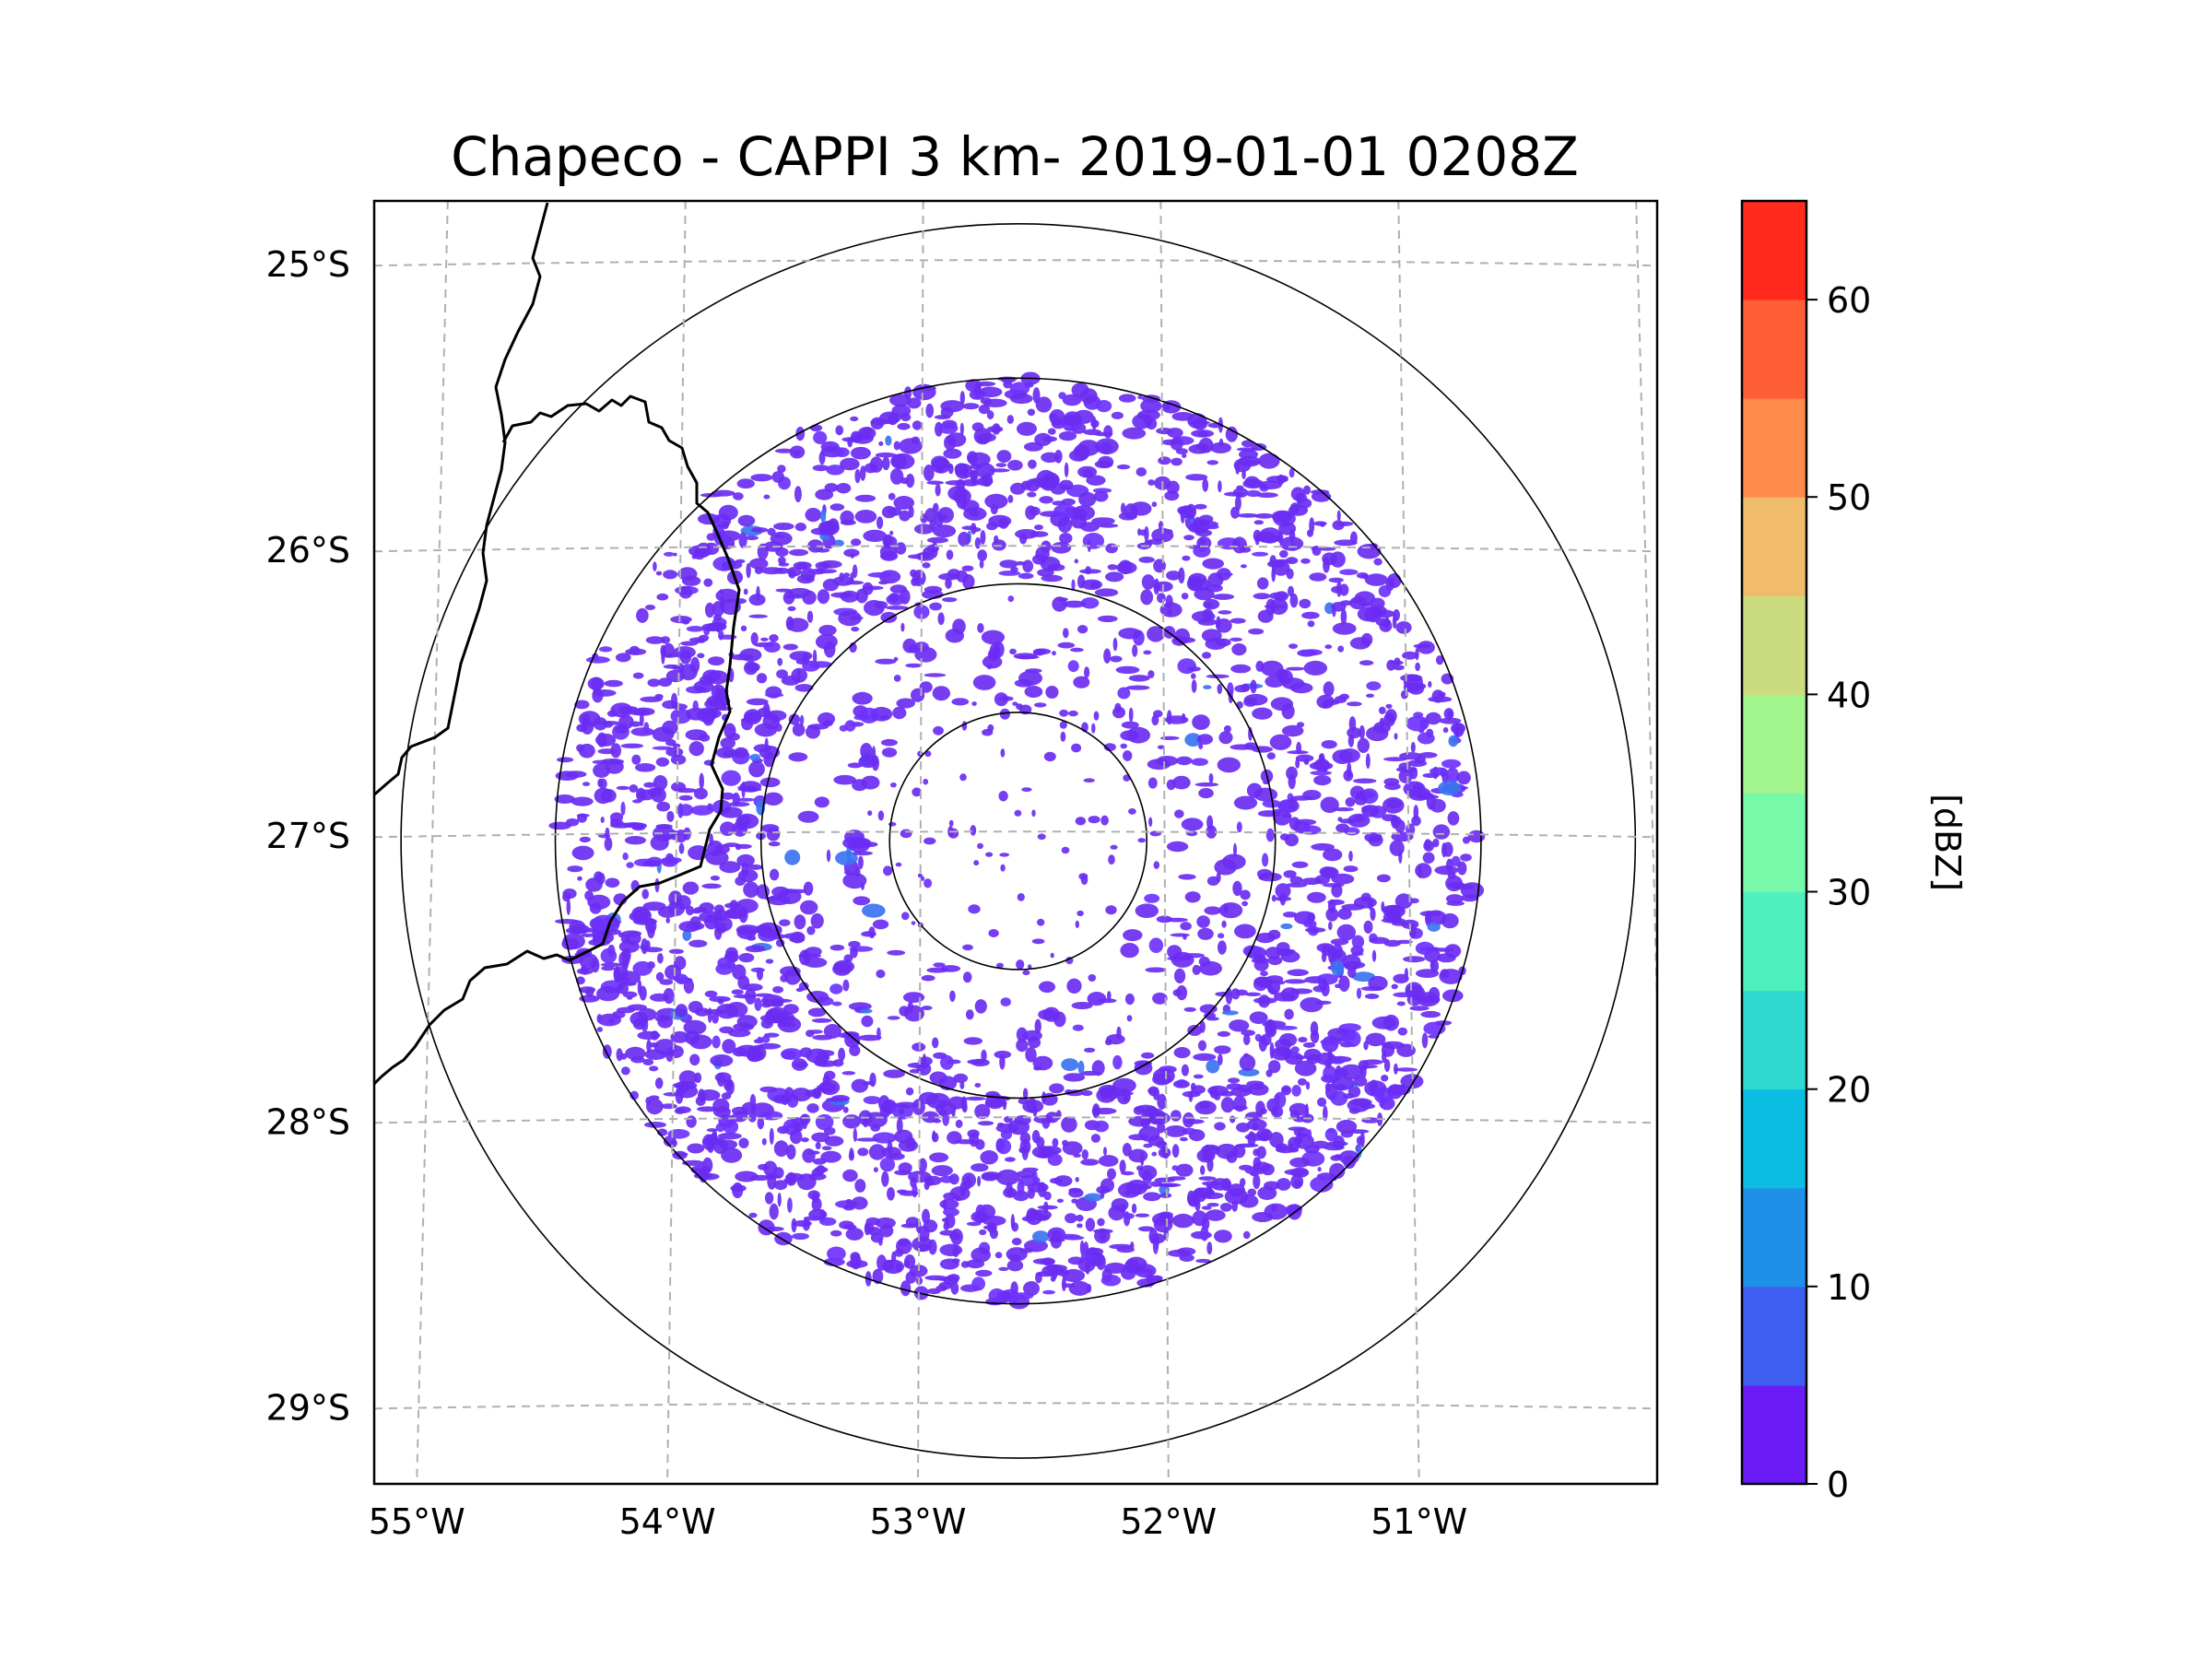 This screenshot has height=1659, width=2212. What do you see at coordinates (1774, 1040) in the screenshot?
I see `colorbar-bin` at bounding box center [1774, 1040].